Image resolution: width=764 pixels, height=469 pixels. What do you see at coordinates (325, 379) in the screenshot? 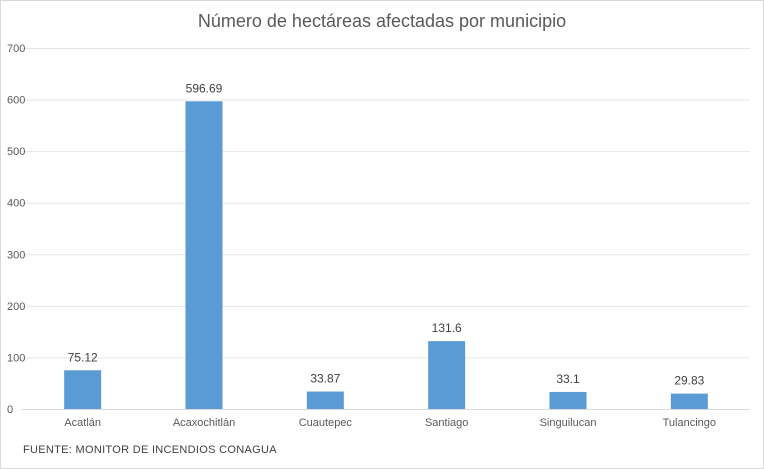
I see `data-label: 33.87` at bounding box center [325, 379].